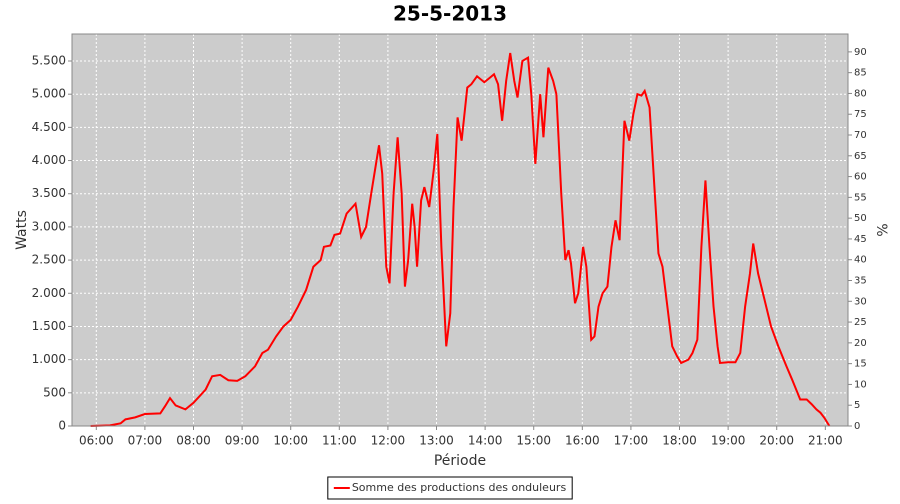 This screenshot has width=900, height=504. Describe the element at coordinates (860, 135) in the screenshot. I see `y2-tick-label: 70` at that location.